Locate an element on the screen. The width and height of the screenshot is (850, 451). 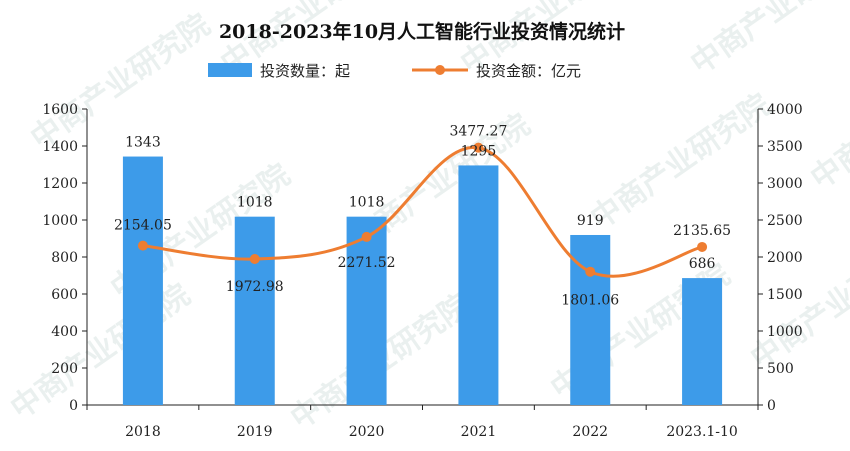
chart-title: 2018-2023年10月人工智能行业投资情况统计 is located at coordinates (422, 31).